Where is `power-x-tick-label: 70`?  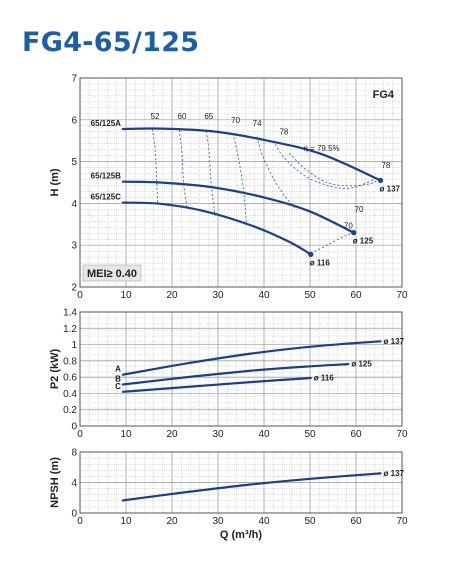 power-x-tick-label: 70 is located at coordinates (402, 434).